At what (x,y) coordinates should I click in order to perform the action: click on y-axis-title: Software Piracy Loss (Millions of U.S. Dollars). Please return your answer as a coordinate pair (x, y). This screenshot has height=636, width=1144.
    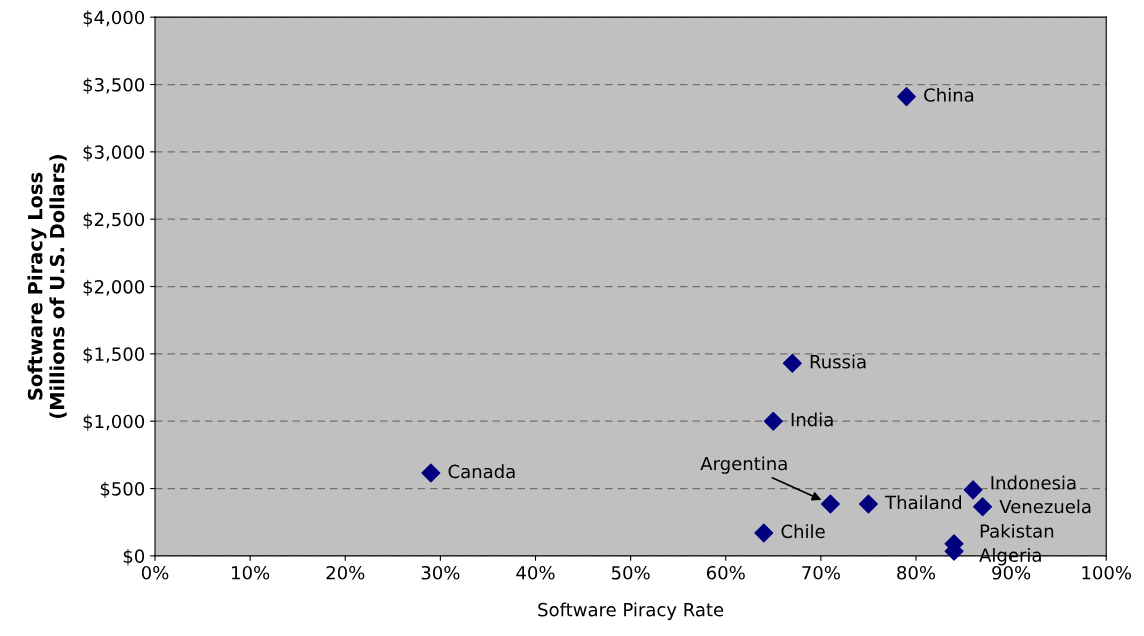
    Looking at the image, I should click on (47, 287).